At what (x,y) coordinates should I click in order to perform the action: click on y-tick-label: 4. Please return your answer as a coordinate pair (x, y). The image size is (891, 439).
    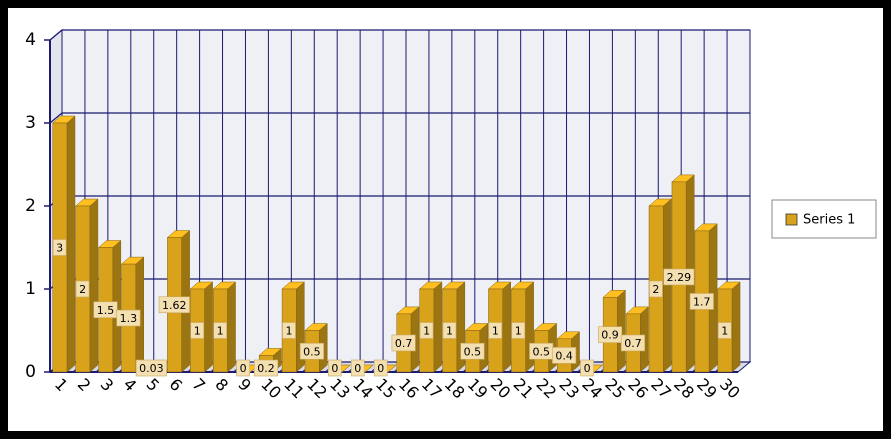
    Looking at the image, I should click on (30, 40).